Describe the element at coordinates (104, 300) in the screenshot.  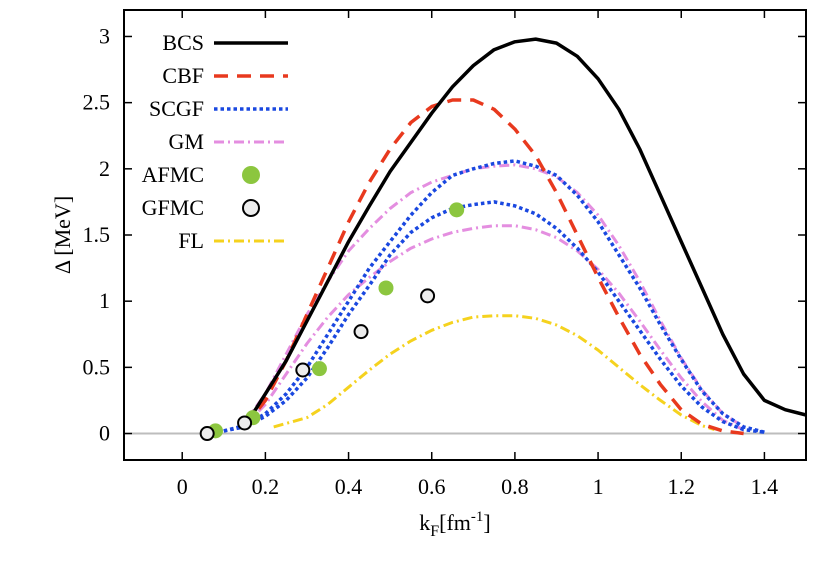
I see `y-tick-label: 1` at that location.